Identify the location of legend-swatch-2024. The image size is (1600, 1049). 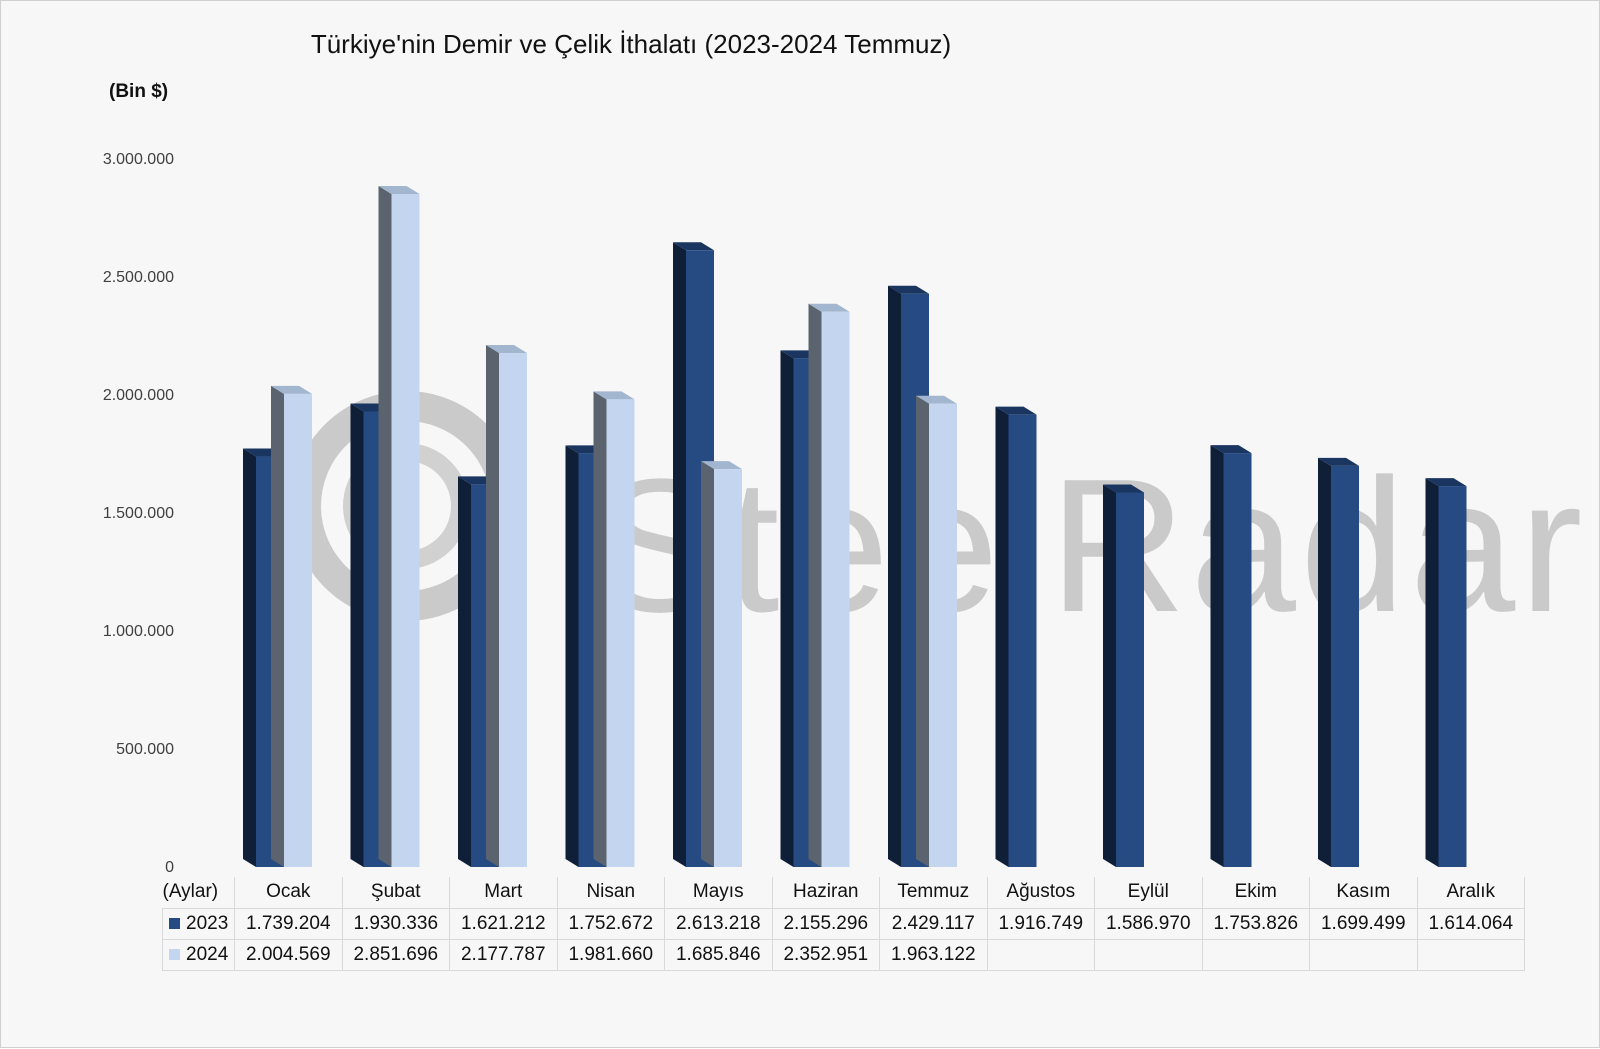
(174, 954).